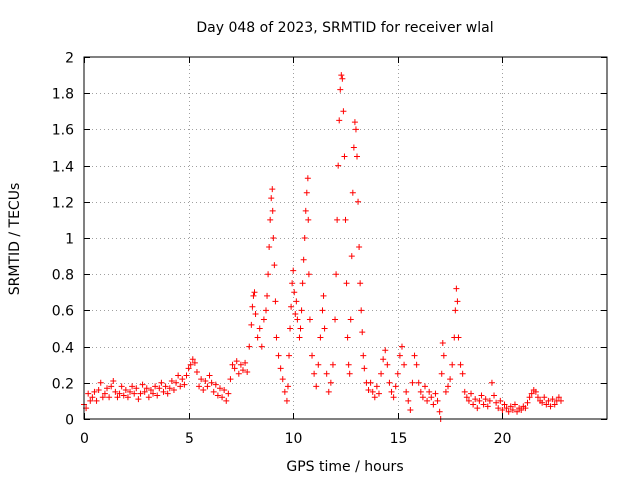  I want to click on x-tick-label: 15, so click(399, 439).